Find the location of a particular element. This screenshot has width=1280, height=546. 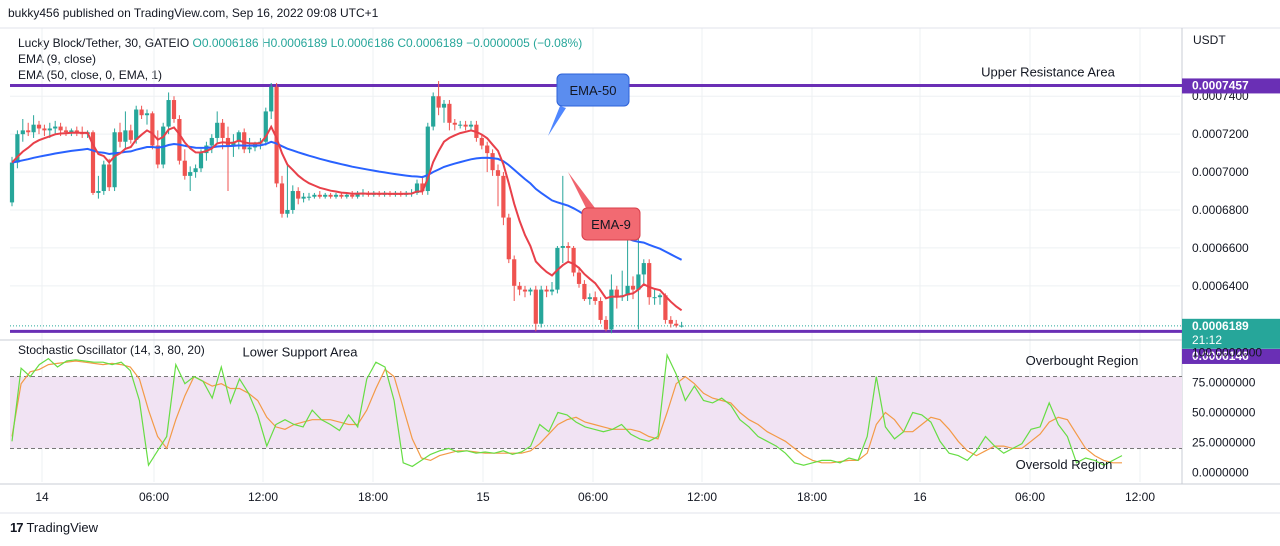

callouts: EMA-50 EMA-9 is located at coordinates (594, 157).